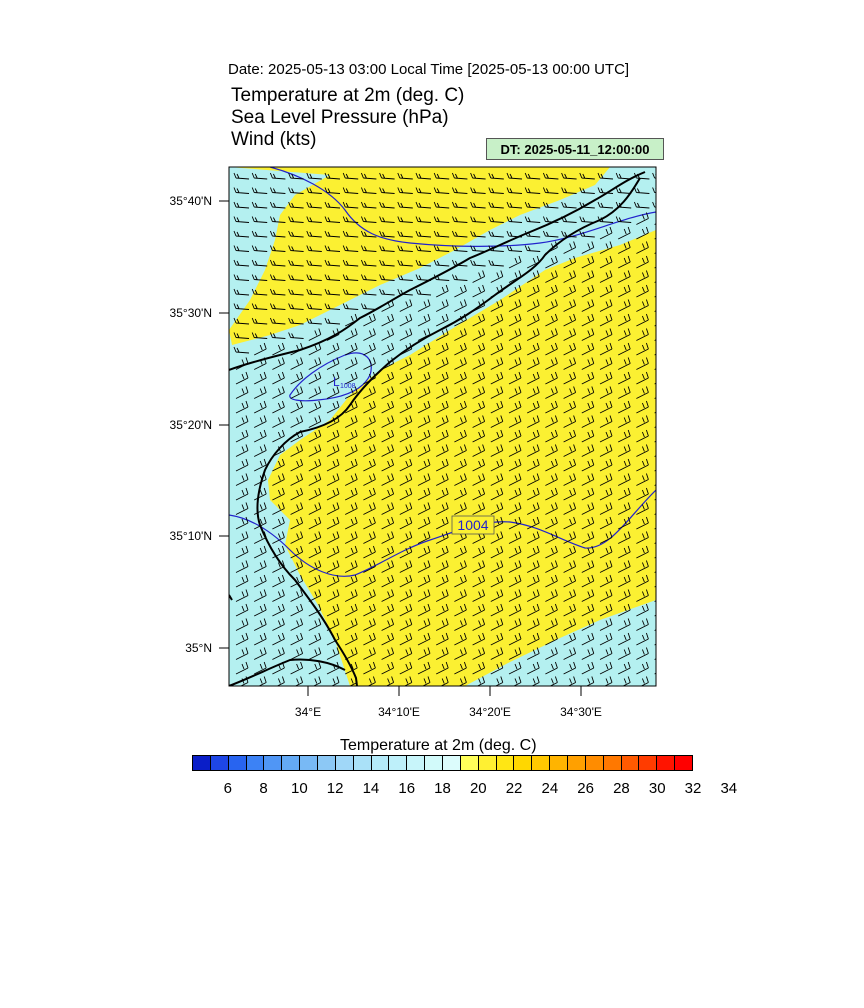 The width and height of the screenshot is (864, 1008). I want to click on colorbar-label: 8, so click(263, 788).